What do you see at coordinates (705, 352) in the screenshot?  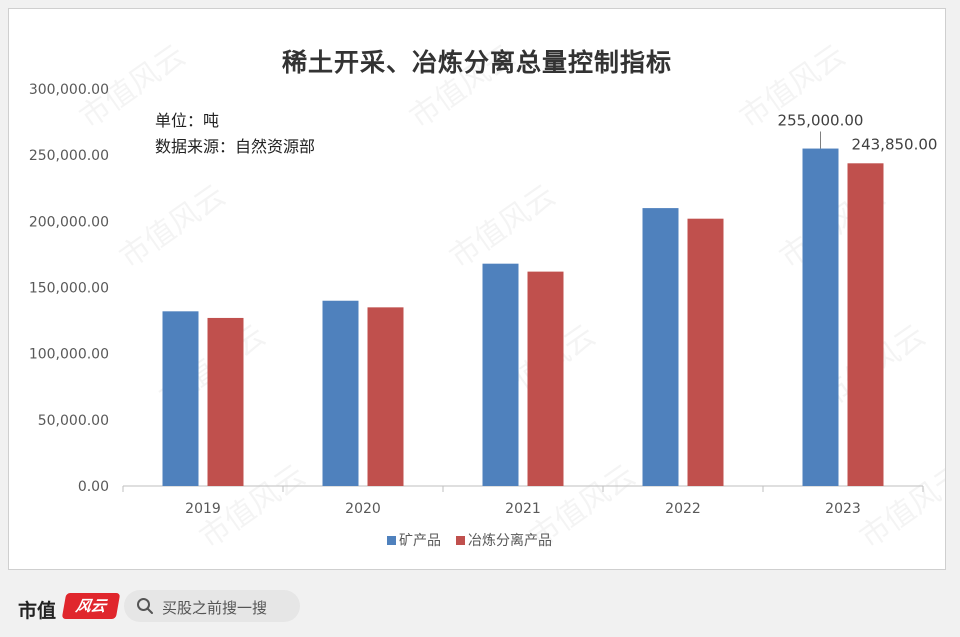 I see `bar-smelting-2022` at bounding box center [705, 352].